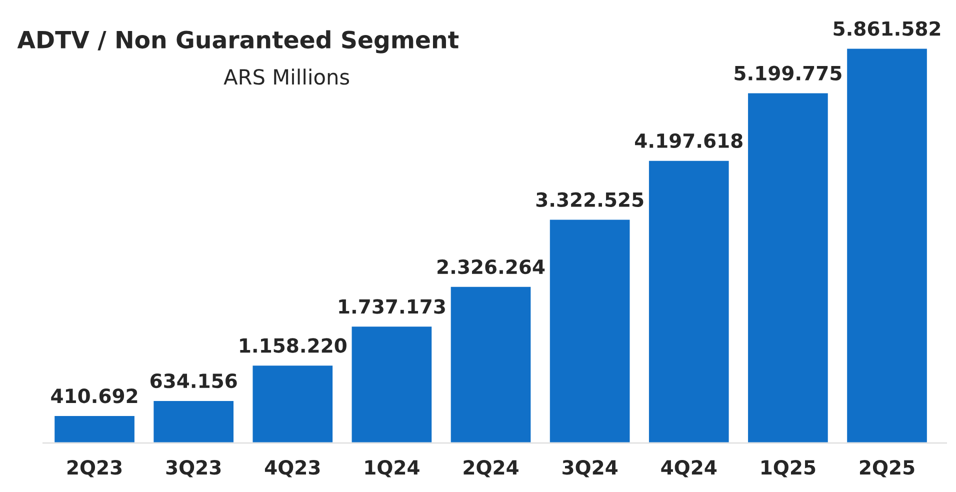 Image resolution: width=956 pixels, height=492 pixels. Describe the element at coordinates (491, 469) in the screenshot. I see `x-tick-label: 2Q24` at that location.